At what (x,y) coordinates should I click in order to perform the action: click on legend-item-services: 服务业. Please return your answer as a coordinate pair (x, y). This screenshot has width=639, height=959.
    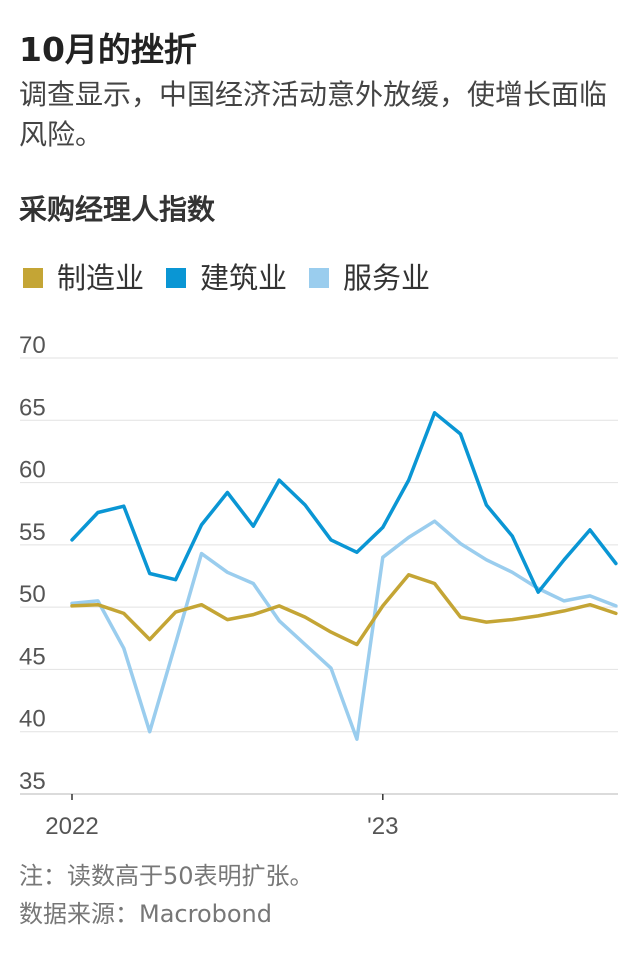
    Looking at the image, I should click on (369, 278).